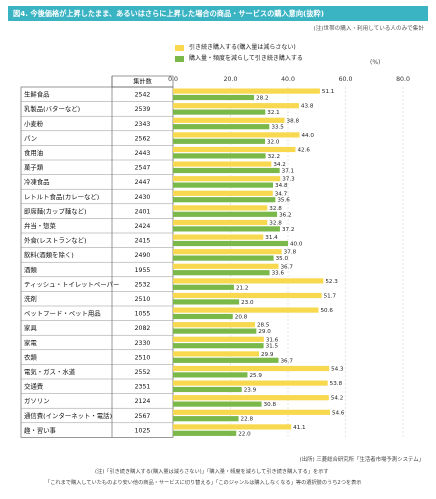 This screenshot has width=436, height=499. I want to click on legend-label-series-2: 購入量・頻度を減らして引き続き購入する, so click(246, 58).